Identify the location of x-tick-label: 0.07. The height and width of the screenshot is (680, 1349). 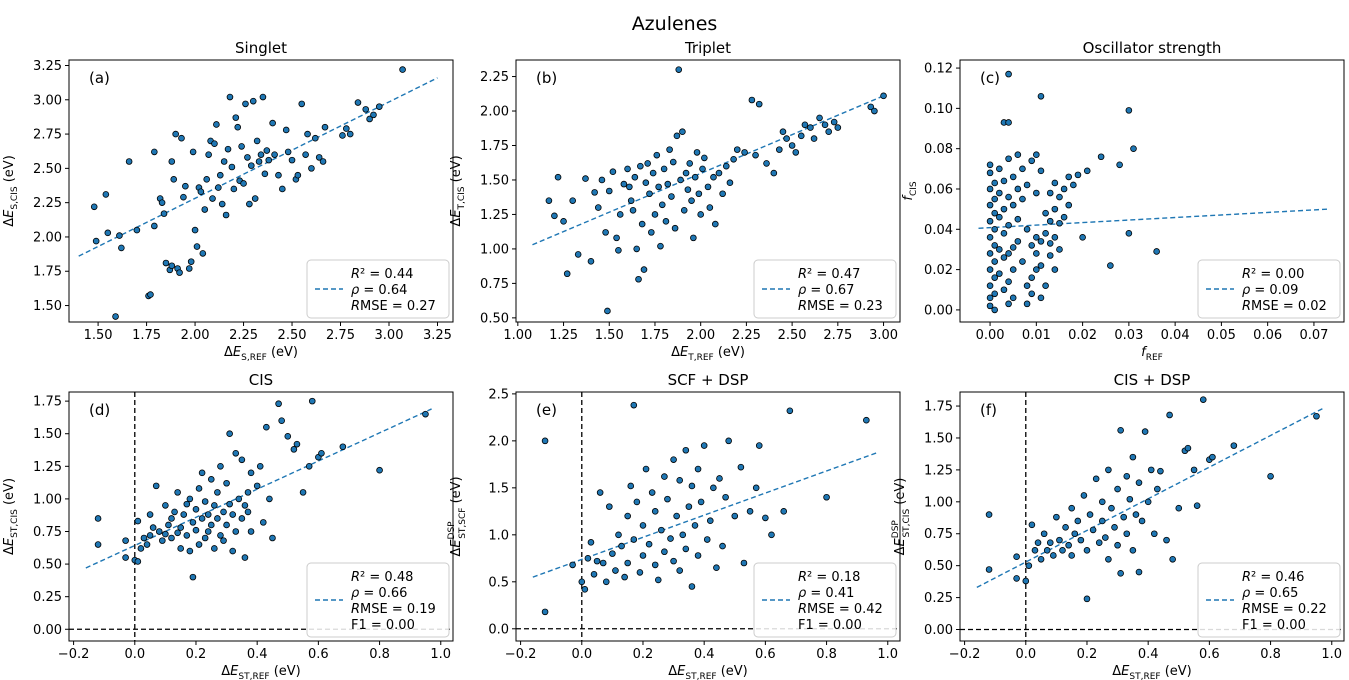
(1313, 335).